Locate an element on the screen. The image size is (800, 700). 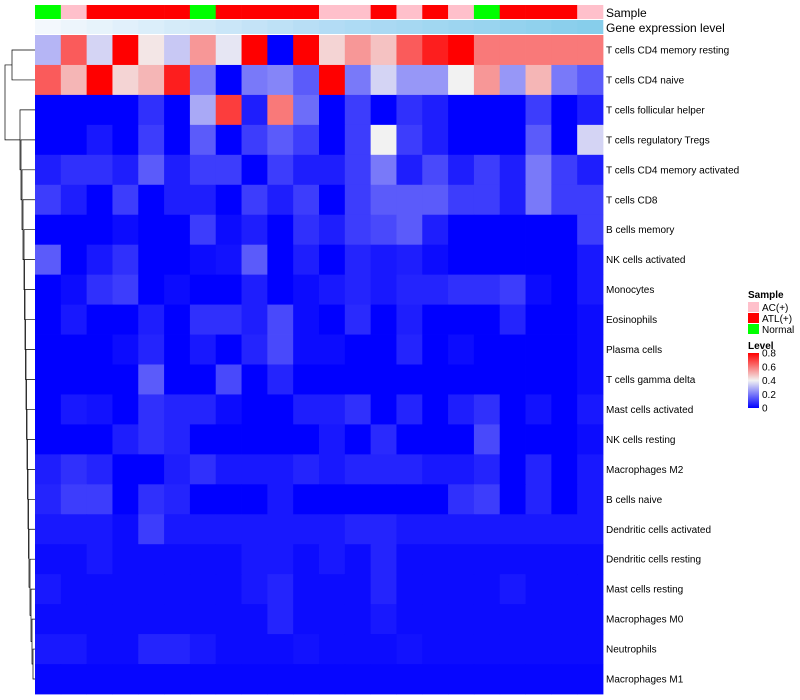
row-label: Monocytes is located at coordinates (630, 290).